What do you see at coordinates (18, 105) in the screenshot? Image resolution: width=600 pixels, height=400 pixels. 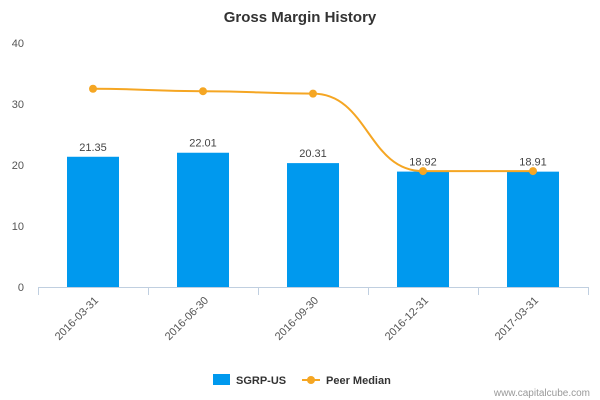 I see `y-tick-label: 30` at bounding box center [18, 105].